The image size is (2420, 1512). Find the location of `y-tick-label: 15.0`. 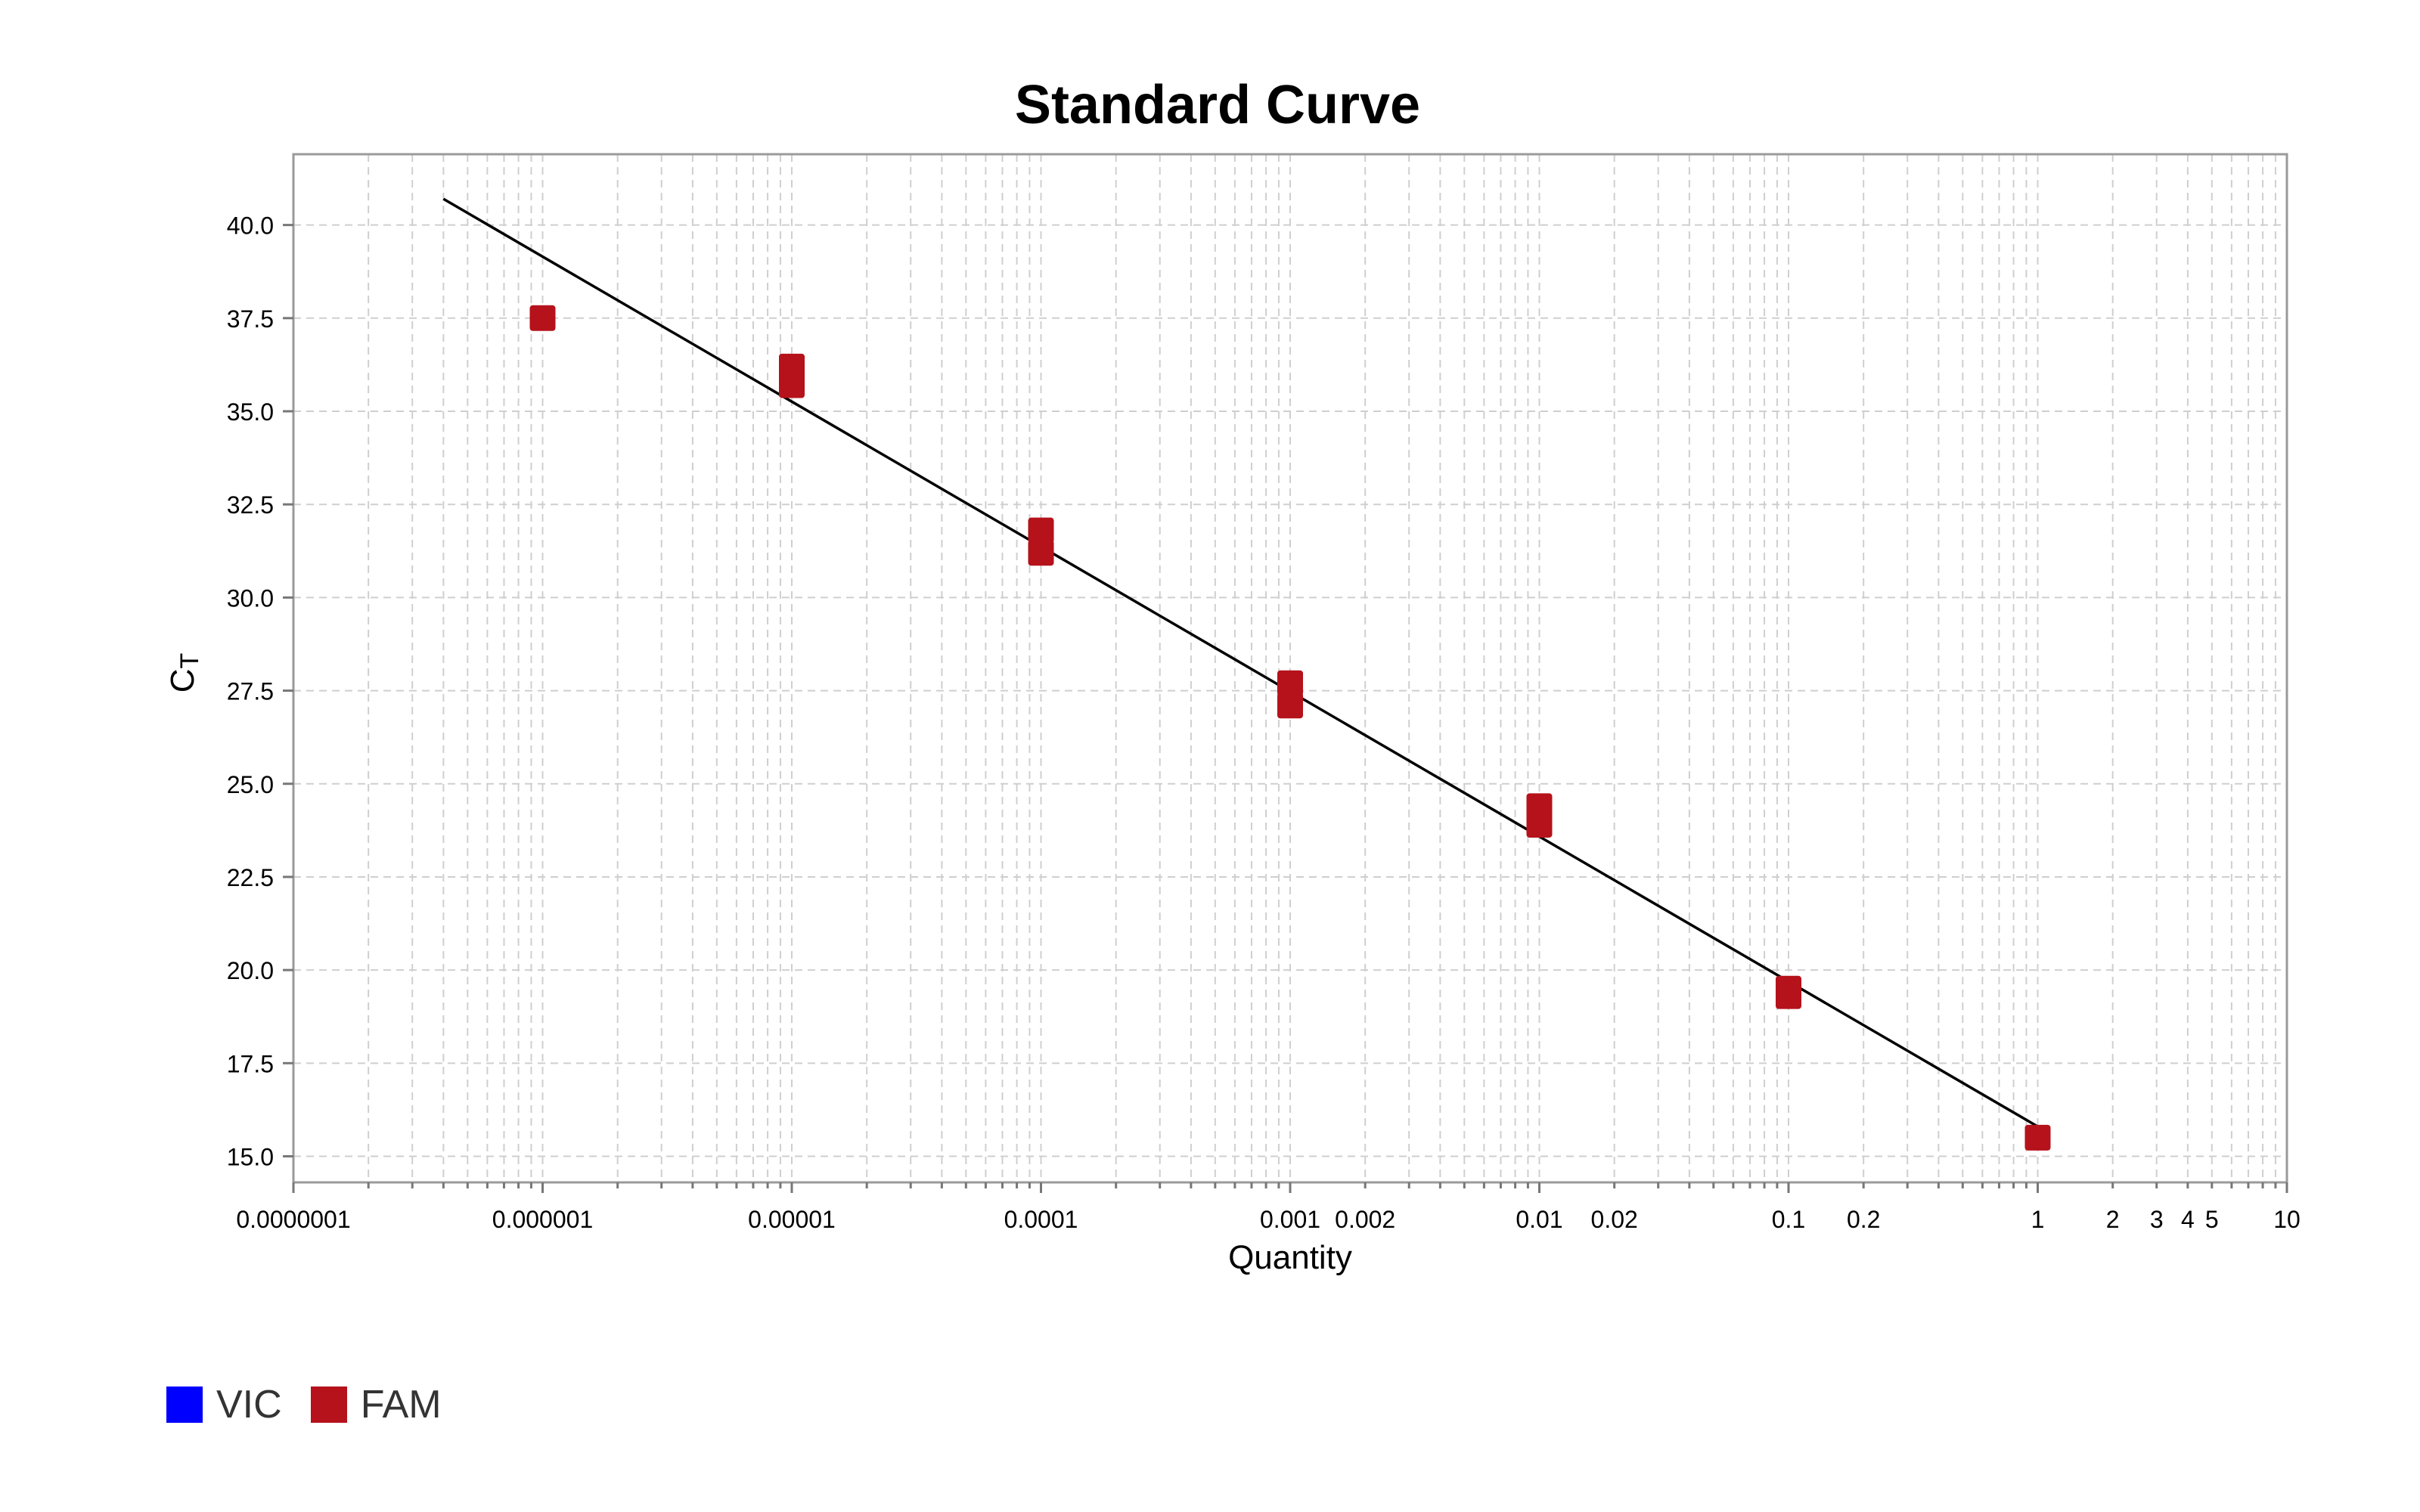

y-tick-label: 15.0 is located at coordinates (251, 1157).